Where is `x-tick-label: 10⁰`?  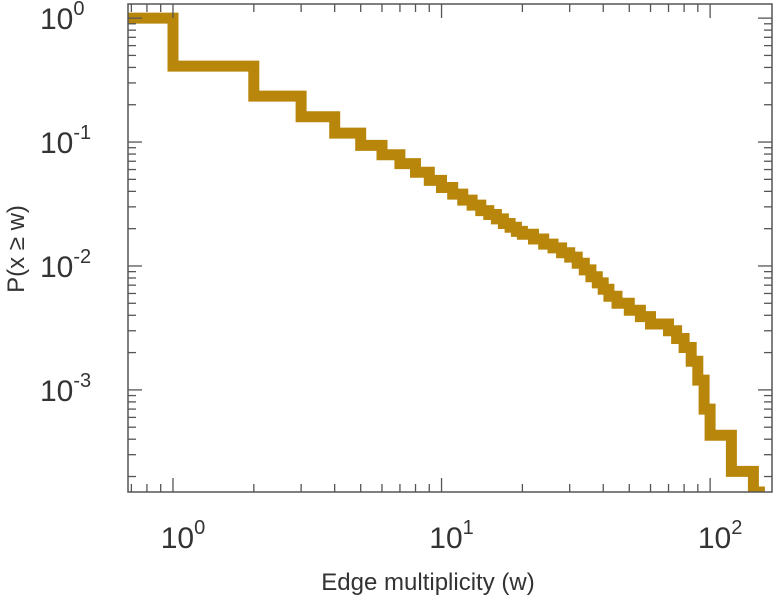 x-tick-label: 10⁰ is located at coordinates (183, 536).